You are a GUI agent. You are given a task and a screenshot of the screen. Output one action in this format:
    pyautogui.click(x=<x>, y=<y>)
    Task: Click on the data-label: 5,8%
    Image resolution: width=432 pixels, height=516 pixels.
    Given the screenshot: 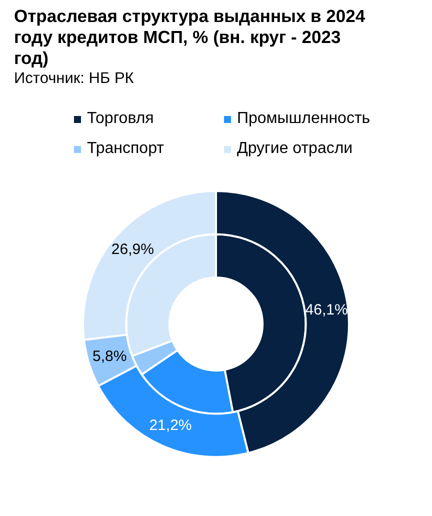 What is the action you would take?
    pyautogui.click(x=109, y=357)
    